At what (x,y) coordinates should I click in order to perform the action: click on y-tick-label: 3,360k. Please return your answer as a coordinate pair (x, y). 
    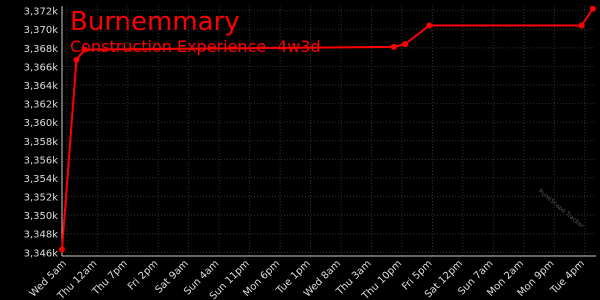
    Looking at the image, I should click on (41, 123).